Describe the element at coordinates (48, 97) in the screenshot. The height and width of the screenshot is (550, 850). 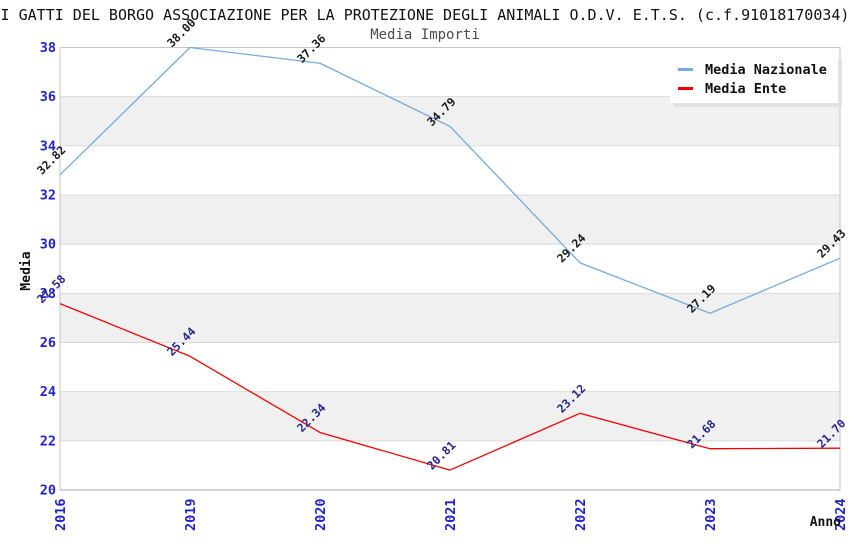
I see `y-tick-label: 36` at that location.